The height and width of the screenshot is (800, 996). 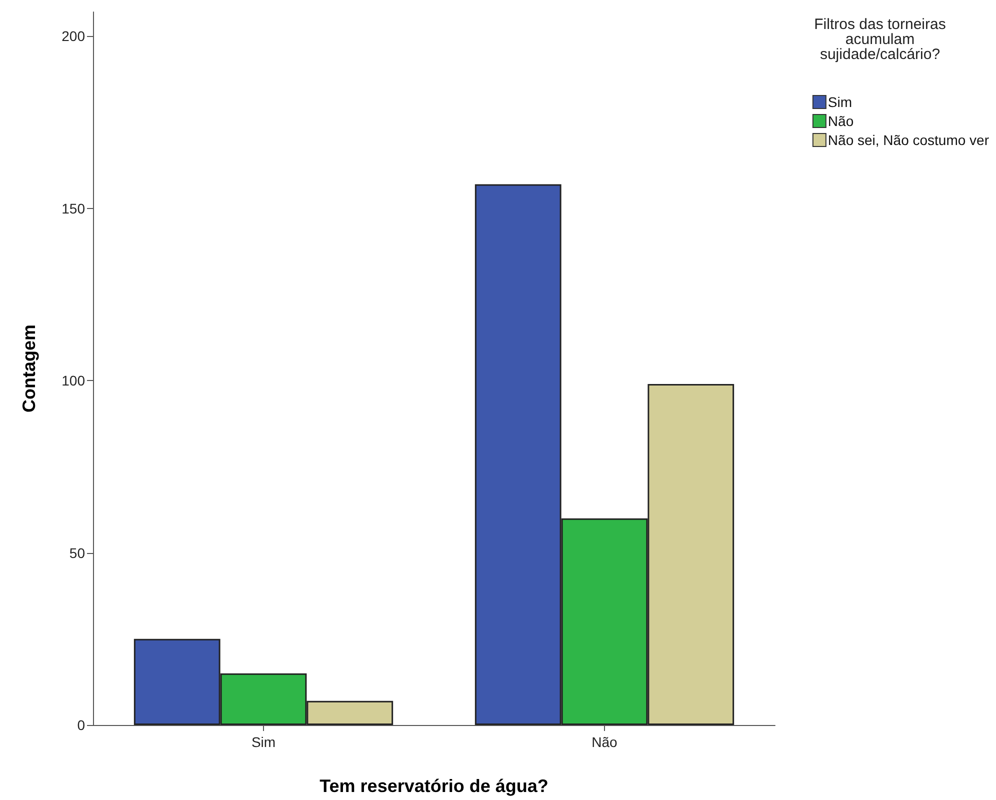 What do you see at coordinates (77, 552) in the screenshot?
I see `y-tick-label: 50` at bounding box center [77, 552].